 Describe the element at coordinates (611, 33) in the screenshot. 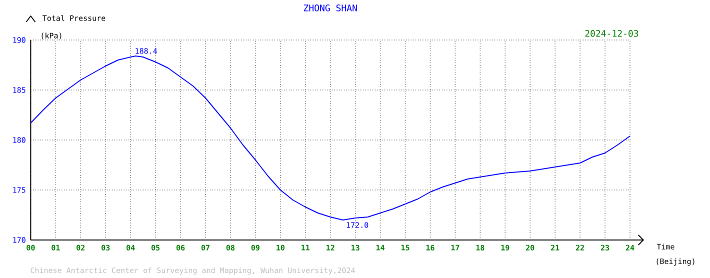

I see `chart-subtitle: 2024-12-03` at that location.